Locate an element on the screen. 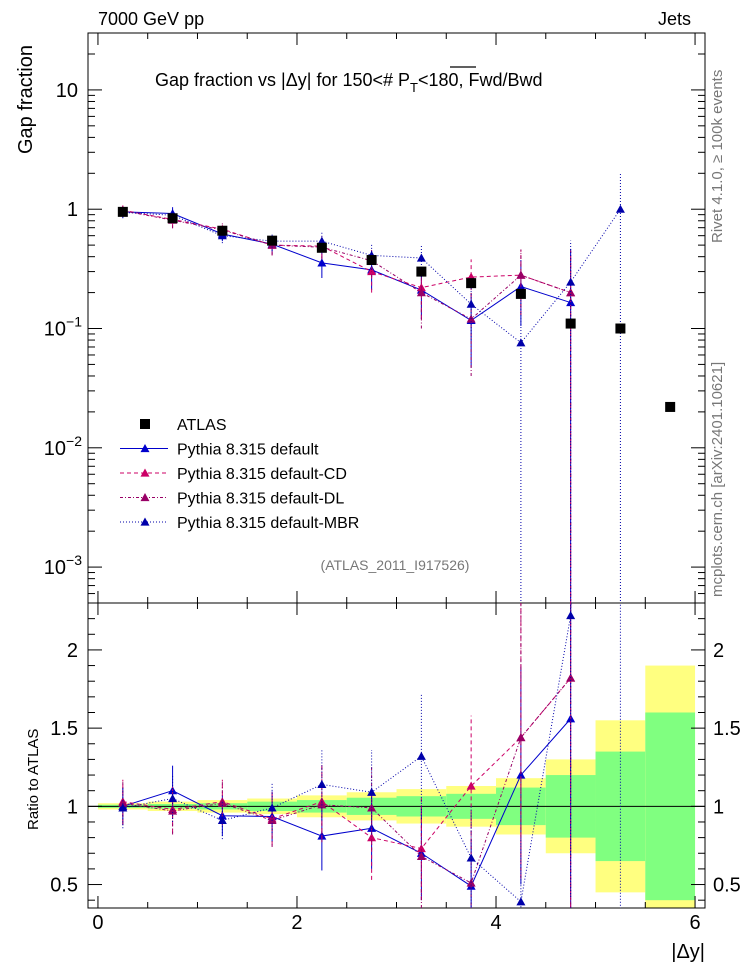 This screenshot has width=746, height=972. y-tick-label: 10⁻¹ is located at coordinates (63, 327).